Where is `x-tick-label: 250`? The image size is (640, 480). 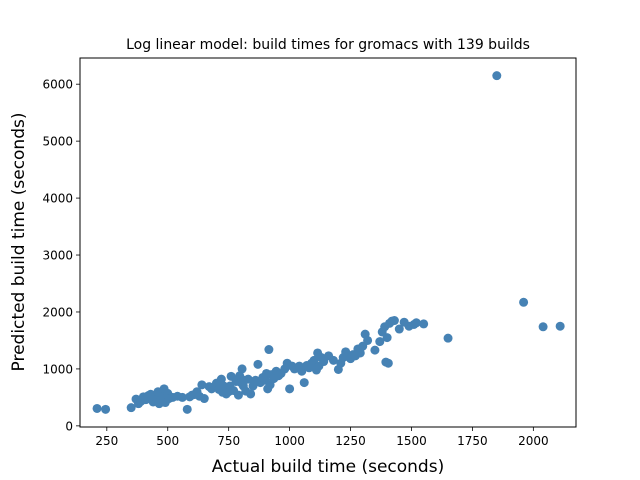
x-tick-label: 250 is located at coordinates (106, 441).